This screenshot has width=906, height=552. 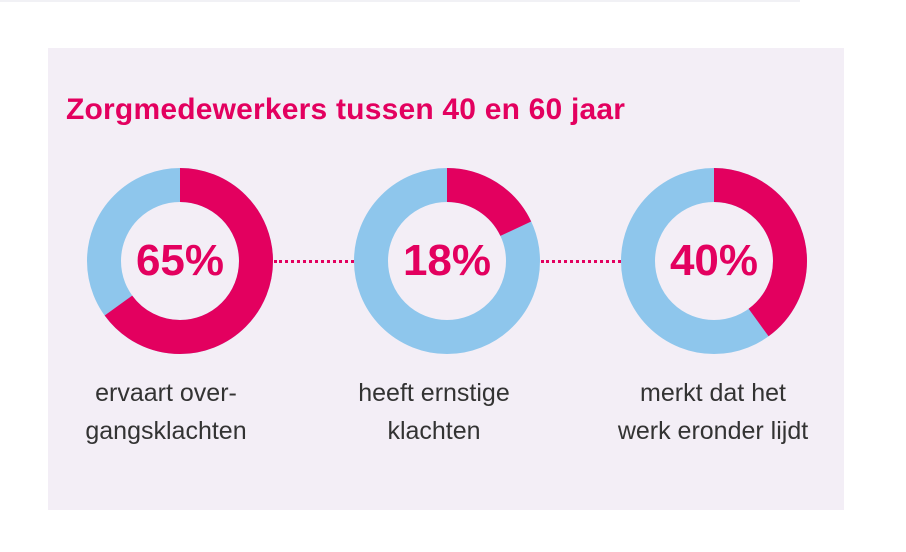 I want to click on chart-title: Zorgmedewerkers tussen 40 en 60 jaar, so click(x=346, y=109).